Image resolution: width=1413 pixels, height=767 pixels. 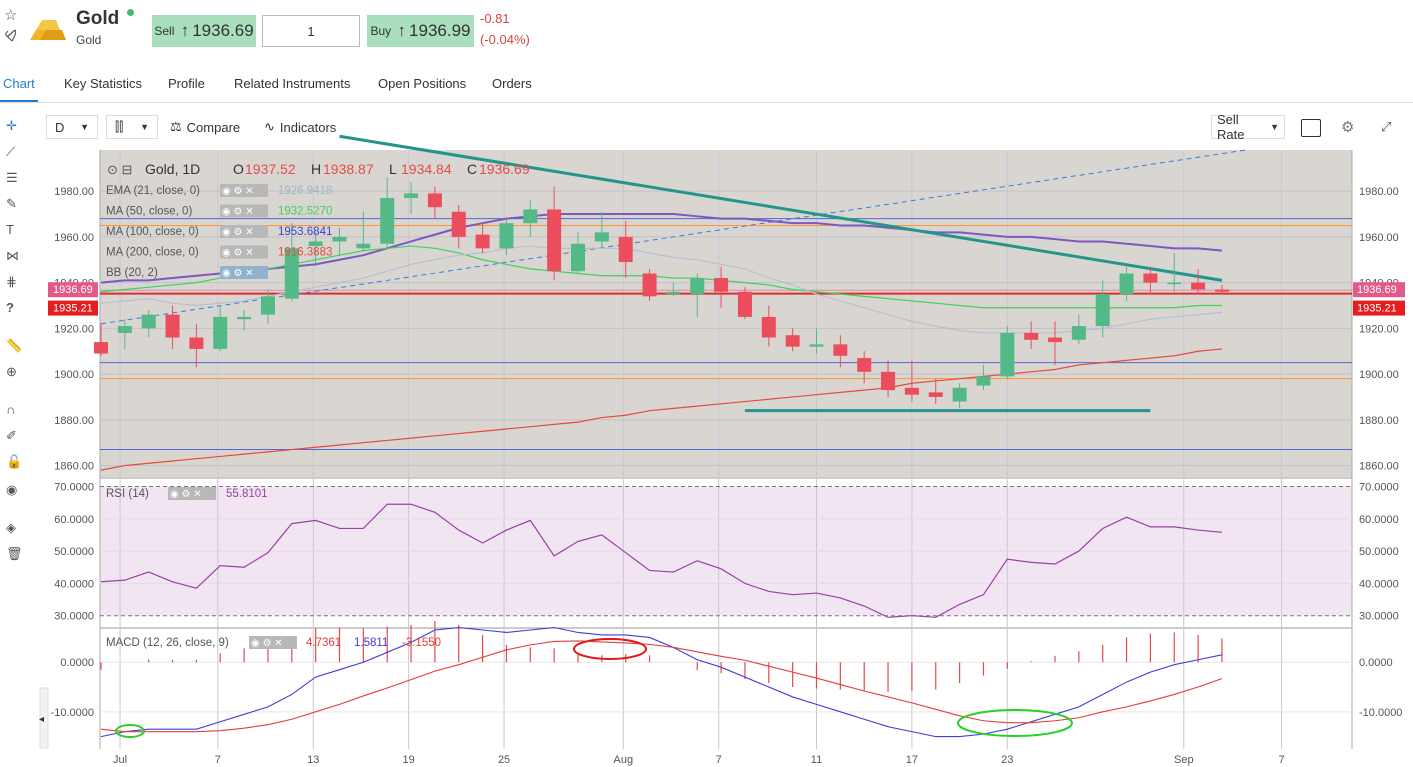 What do you see at coordinates (164, 31) in the screenshot?
I see `sell-label: Sell` at bounding box center [164, 31].